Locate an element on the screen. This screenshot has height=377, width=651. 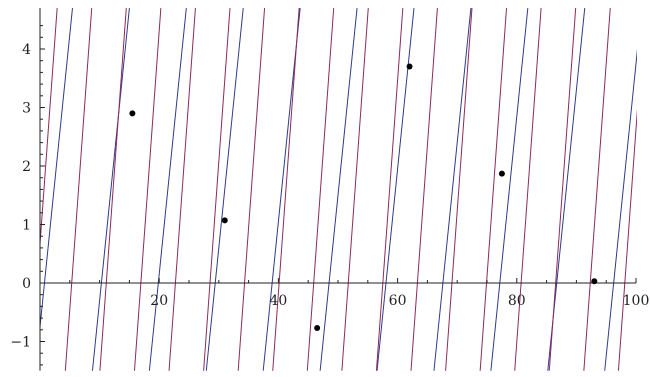
y-tick-label: 3 is located at coordinates (26, 109).